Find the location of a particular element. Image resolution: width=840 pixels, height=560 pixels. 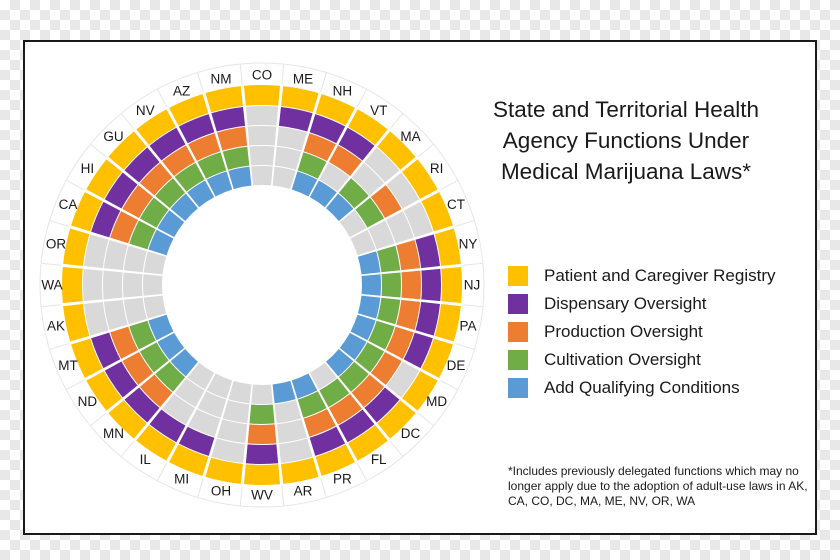

legend-swatch-production is located at coordinates (518, 332).